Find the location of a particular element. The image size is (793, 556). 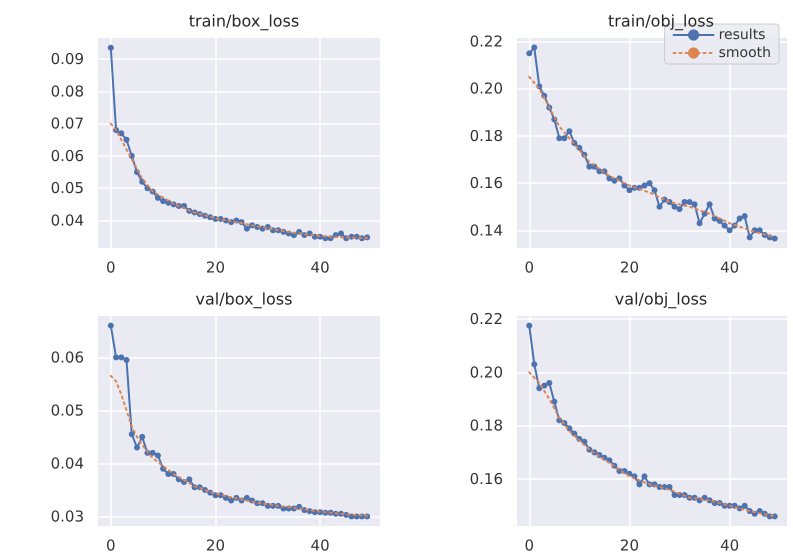

y-tick-label: 0.09 is located at coordinates (67, 59).